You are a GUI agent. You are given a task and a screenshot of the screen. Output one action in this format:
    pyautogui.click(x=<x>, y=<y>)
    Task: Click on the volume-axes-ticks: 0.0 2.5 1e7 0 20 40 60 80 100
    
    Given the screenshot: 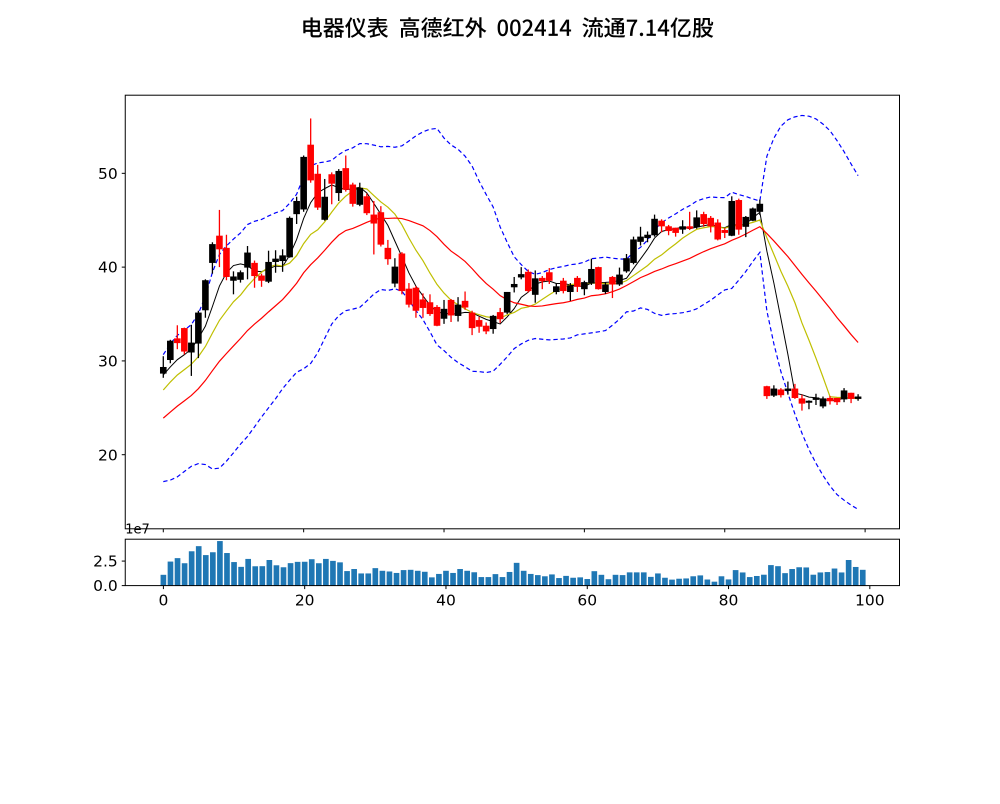 What is the action you would take?
    pyautogui.click(x=489, y=566)
    